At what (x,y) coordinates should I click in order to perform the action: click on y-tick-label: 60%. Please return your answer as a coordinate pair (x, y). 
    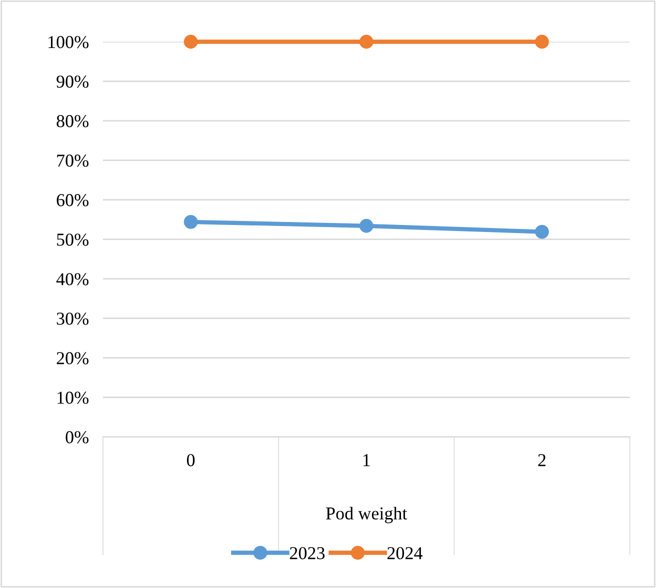
    Looking at the image, I should click on (72, 200).